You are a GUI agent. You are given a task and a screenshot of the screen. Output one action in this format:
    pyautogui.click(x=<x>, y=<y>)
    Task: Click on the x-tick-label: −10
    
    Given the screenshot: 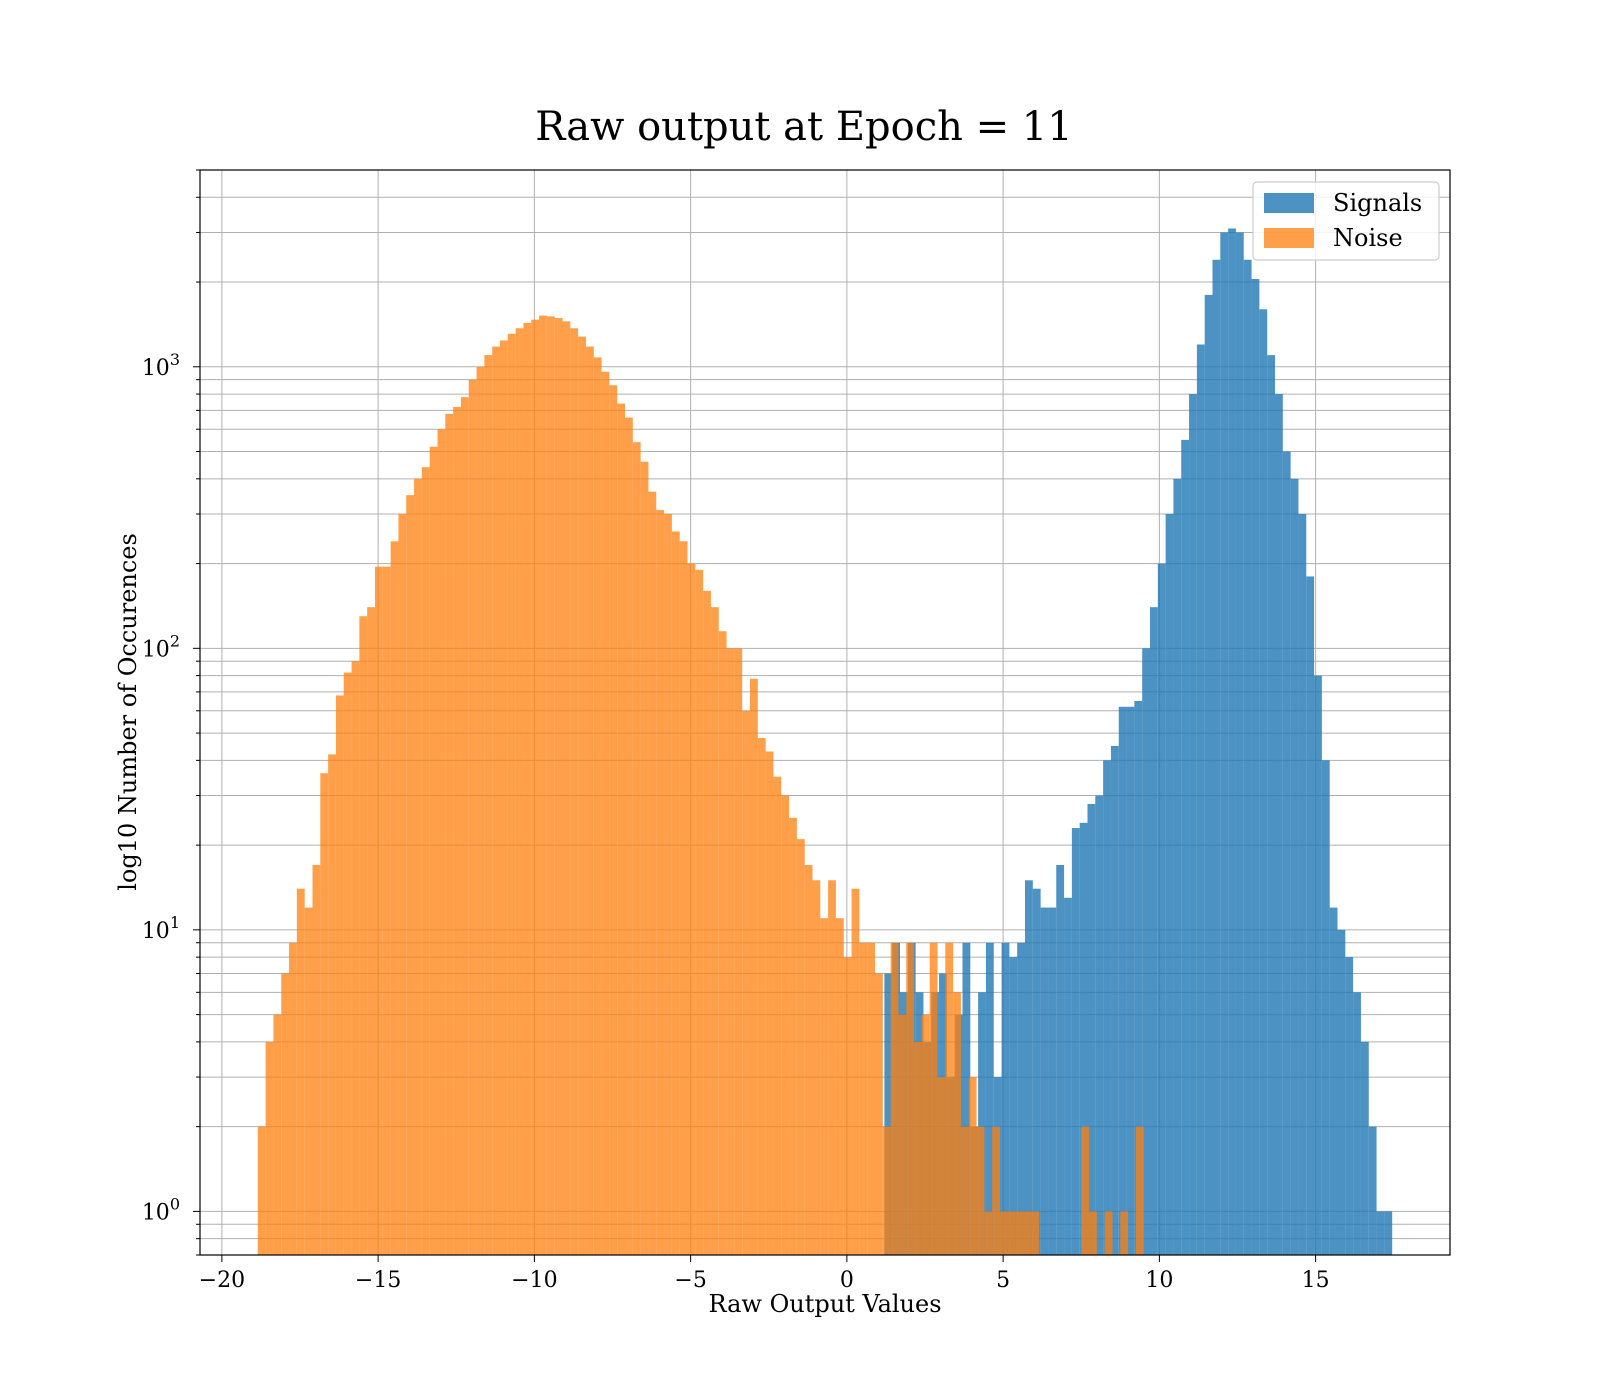 What is the action you would take?
    pyautogui.click(x=534, y=1280)
    